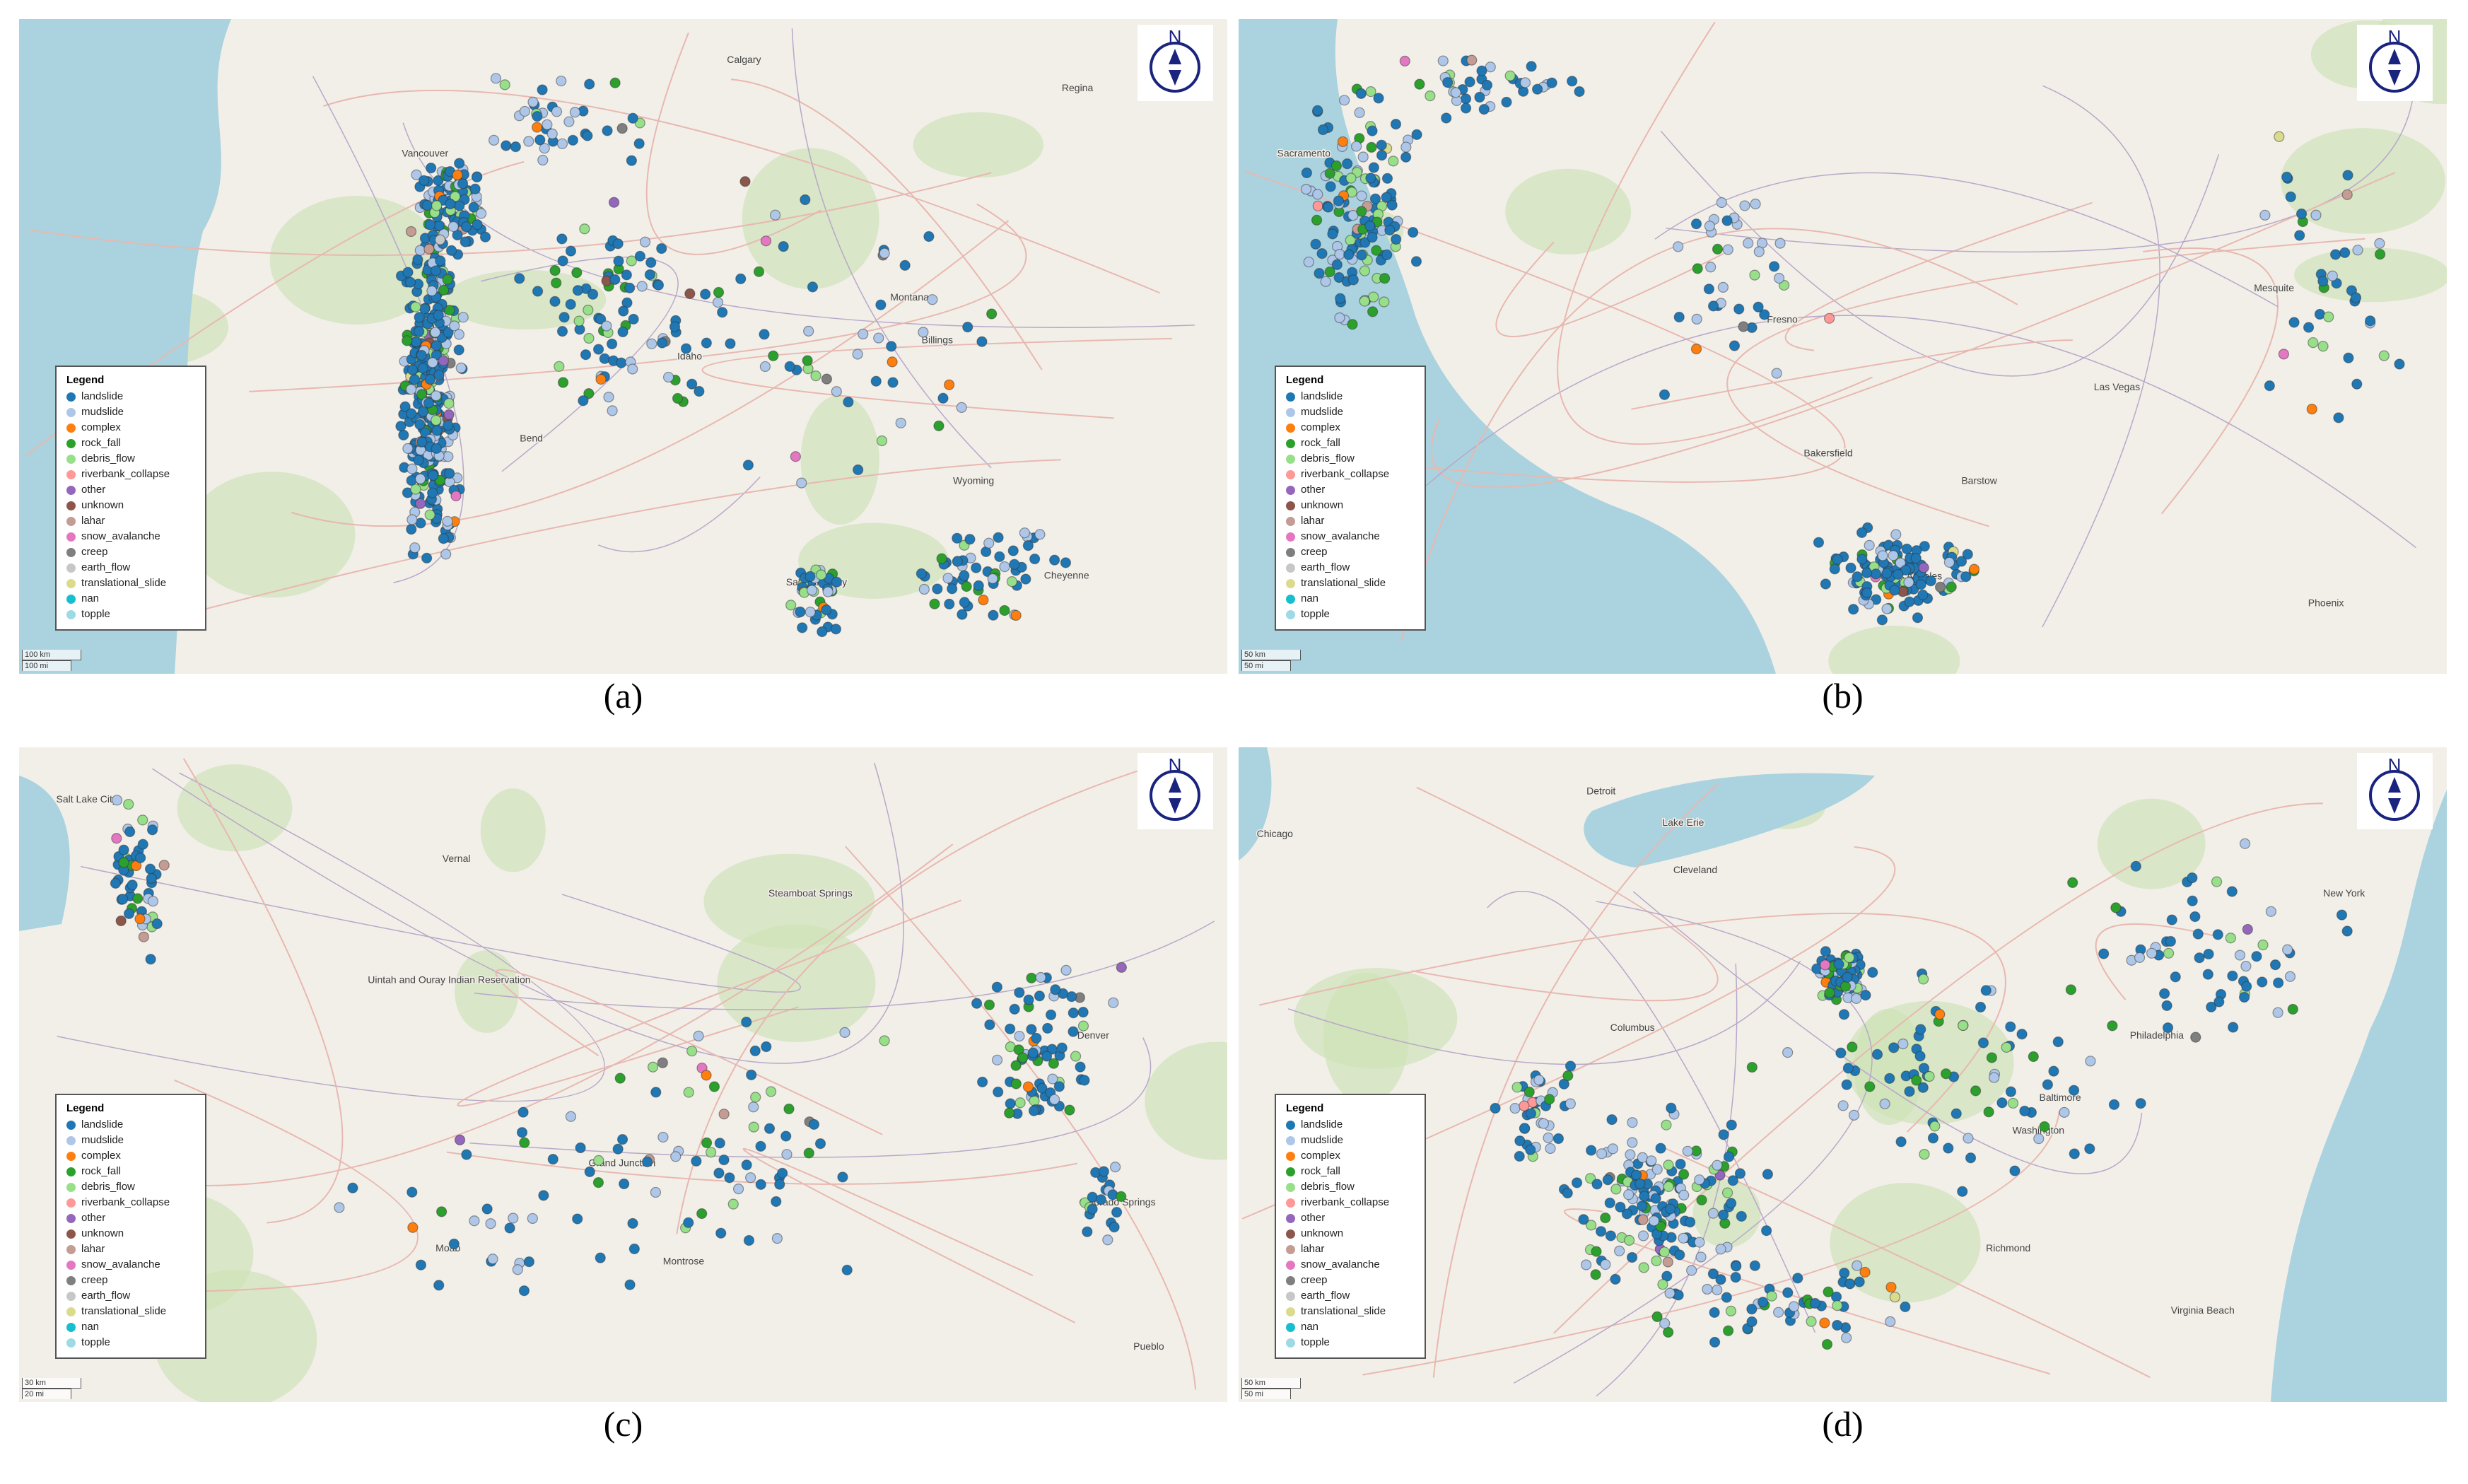 Image resolution: width=2468 pixels, height=1484 pixels. Describe the element at coordinates (1266, 1394) in the screenshot. I see `scale-mi: 50 mi` at that location.